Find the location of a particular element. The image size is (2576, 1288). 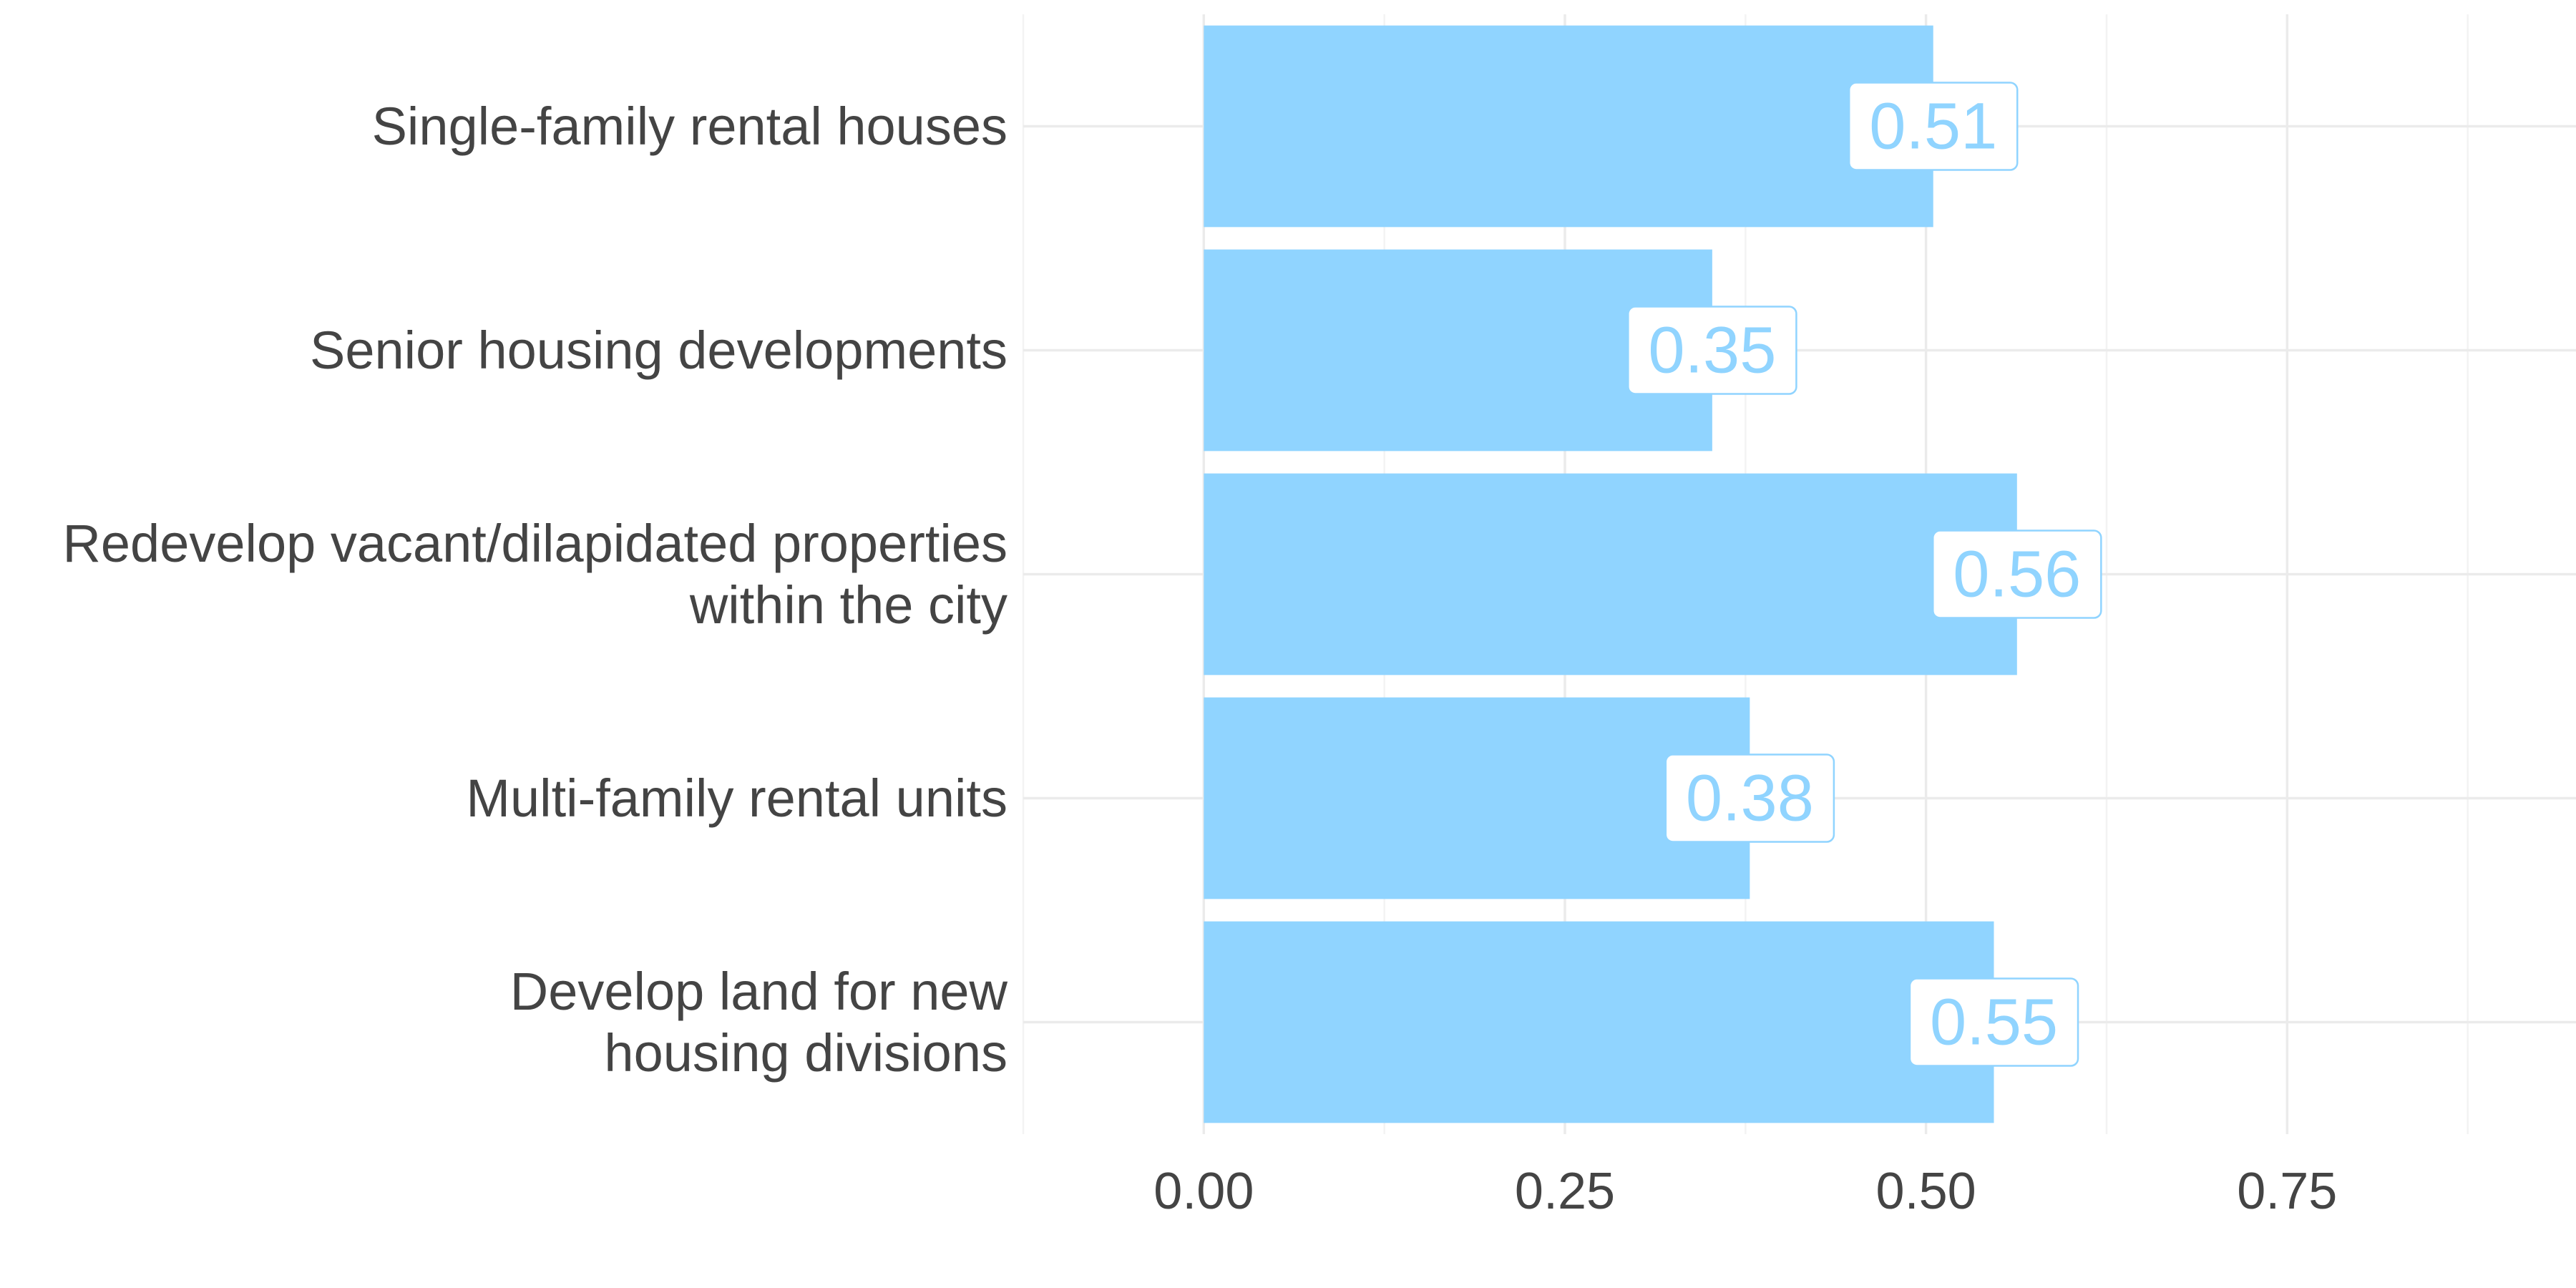

value-labels: 0.51 0.35 0.56 0.38 0.55 is located at coordinates (1864, 574).